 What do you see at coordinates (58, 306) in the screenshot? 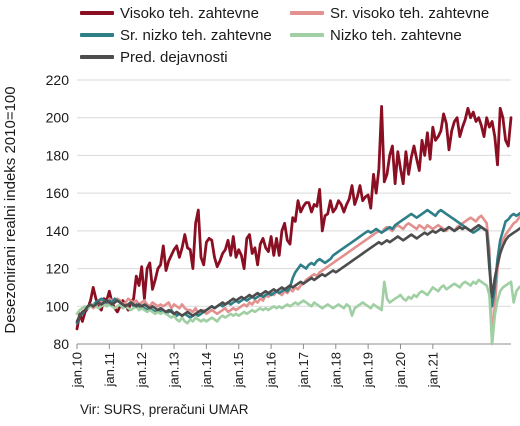
I see `y-tick-label: 100` at bounding box center [58, 306].